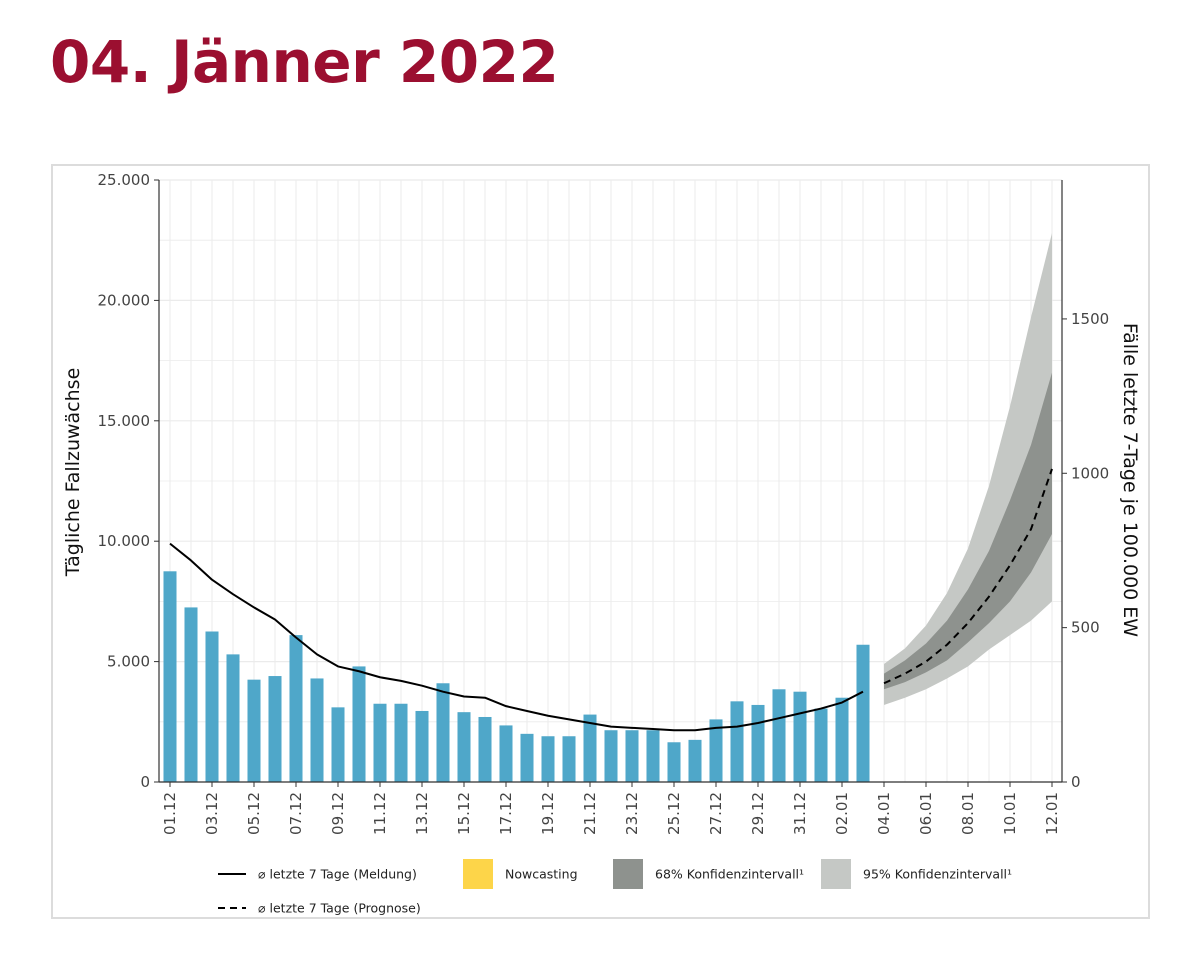 The height and width of the screenshot is (956, 1200). Describe the element at coordinates (506, 813) in the screenshot. I see `x-tick-label: 17.12` at that location.